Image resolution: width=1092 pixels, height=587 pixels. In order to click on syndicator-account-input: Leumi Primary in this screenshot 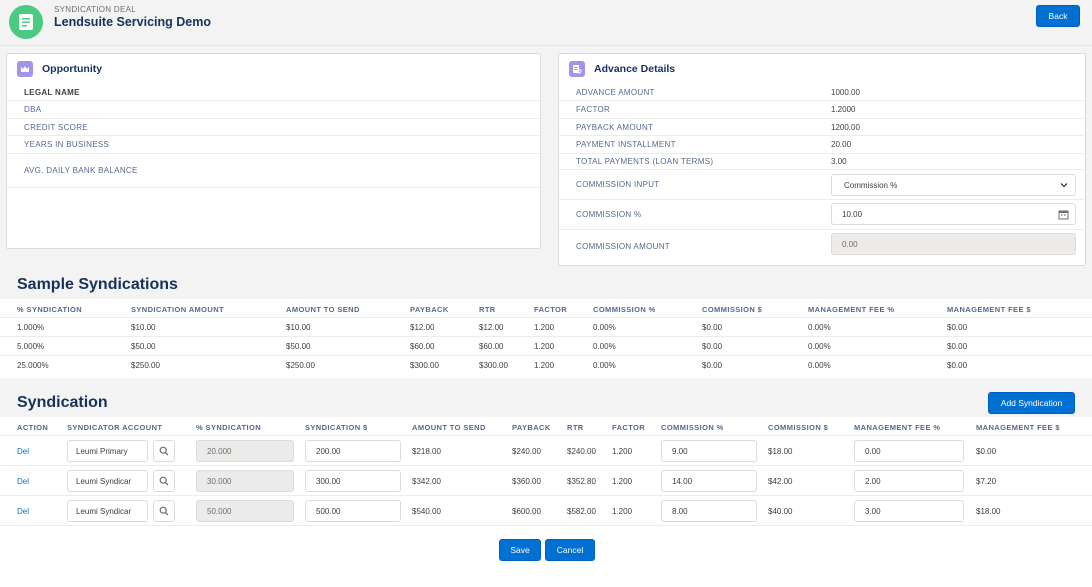, I will do `click(107, 451)`.